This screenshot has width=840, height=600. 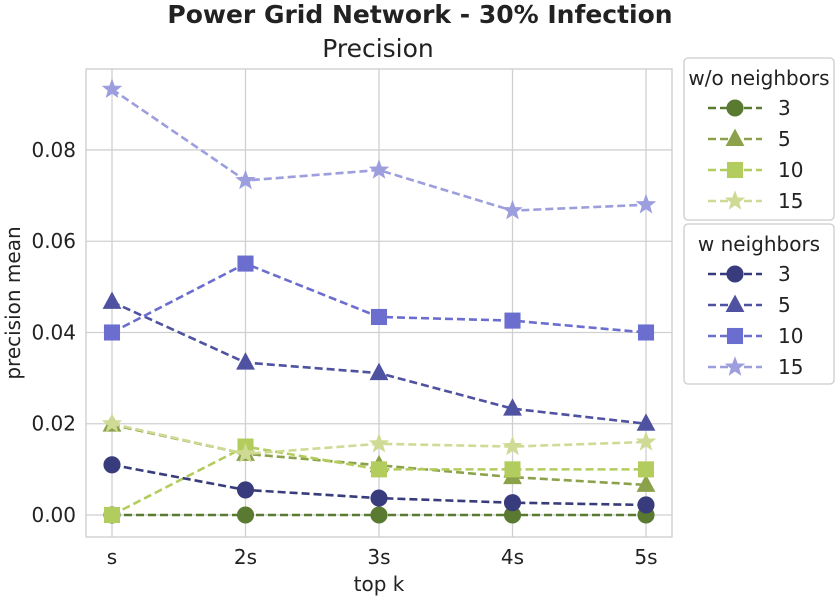 I want to click on y-tick-label: 0.08, so click(x=53, y=150).